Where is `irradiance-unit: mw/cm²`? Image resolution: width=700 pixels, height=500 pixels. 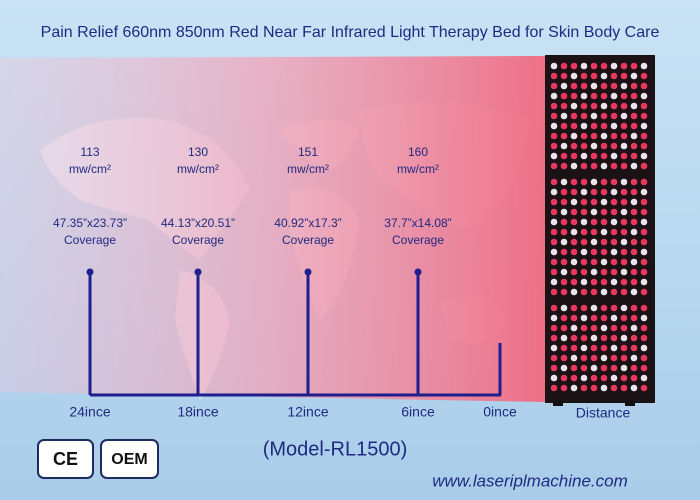
irradiance-unit: mw/cm² is located at coordinates (418, 169).